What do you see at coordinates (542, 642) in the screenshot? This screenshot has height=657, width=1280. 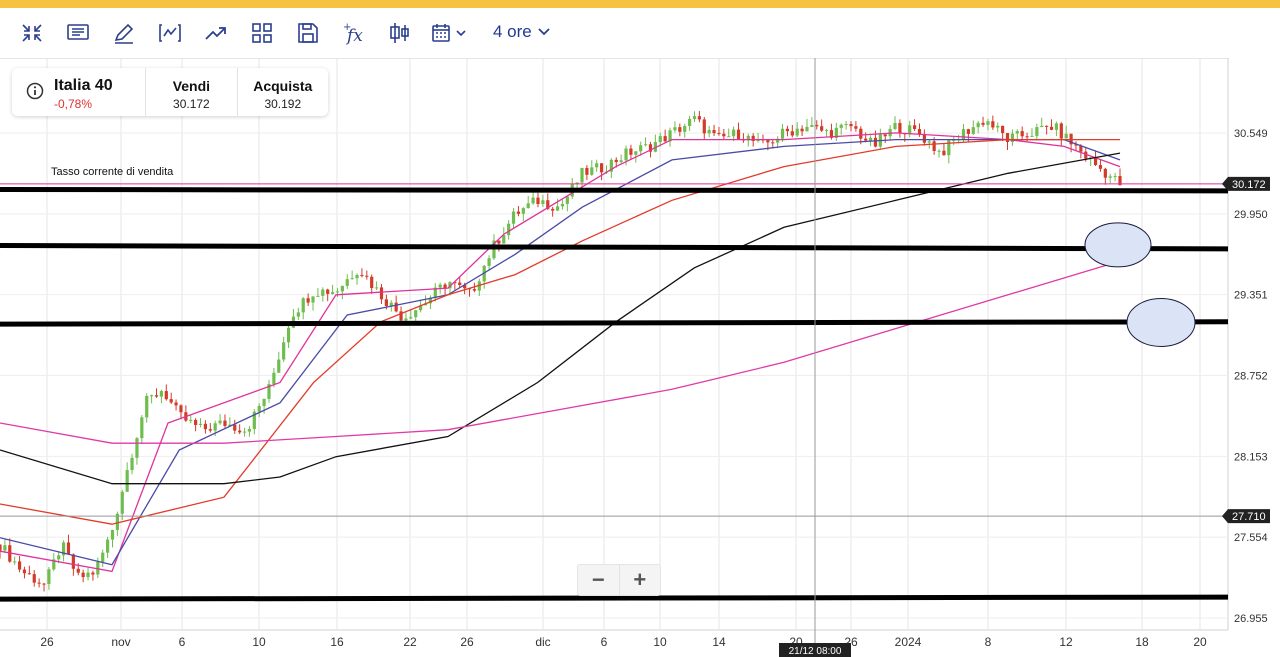 I see `x-tick-label: dic` at bounding box center [542, 642].